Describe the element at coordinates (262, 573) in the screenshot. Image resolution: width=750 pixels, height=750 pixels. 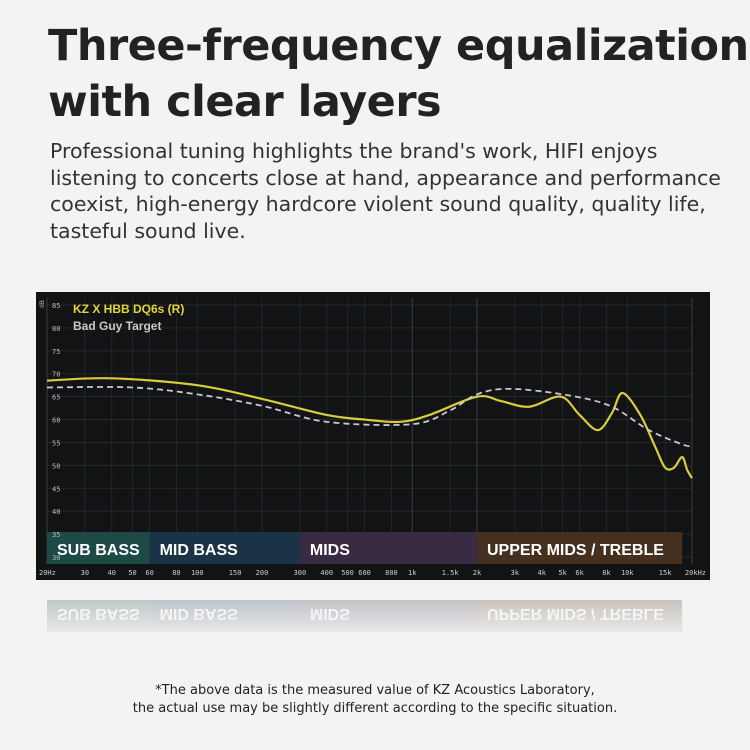
I see `x-tick-label: 200` at that location.